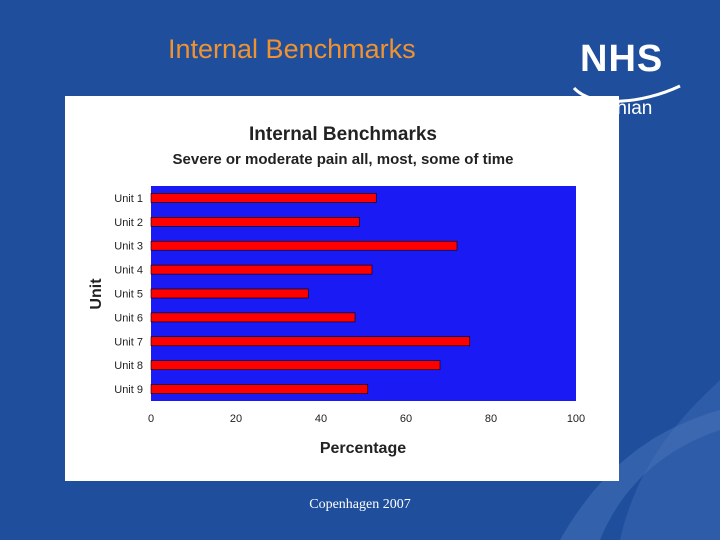 This screenshot has height=540, width=720. I want to click on y-tick-label: Unit 1, so click(128, 199).